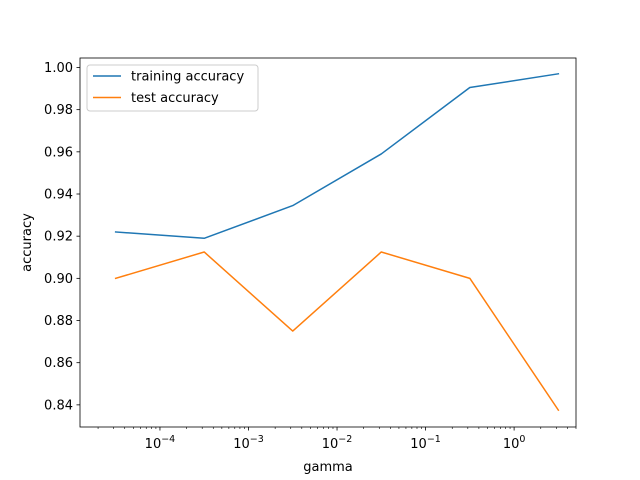 The height and width of the screenshot is (480, 640). I want to click on x-tick-label-exponent: −1, so click(434, 439).